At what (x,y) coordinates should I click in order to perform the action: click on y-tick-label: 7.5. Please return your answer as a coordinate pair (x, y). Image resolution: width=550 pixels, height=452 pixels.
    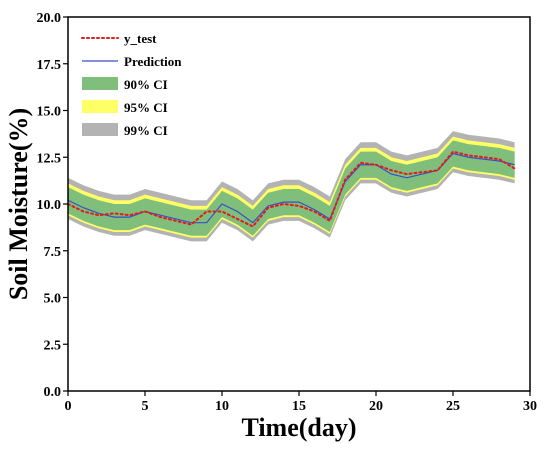
    Looking at the image, I should click on (53, 252).